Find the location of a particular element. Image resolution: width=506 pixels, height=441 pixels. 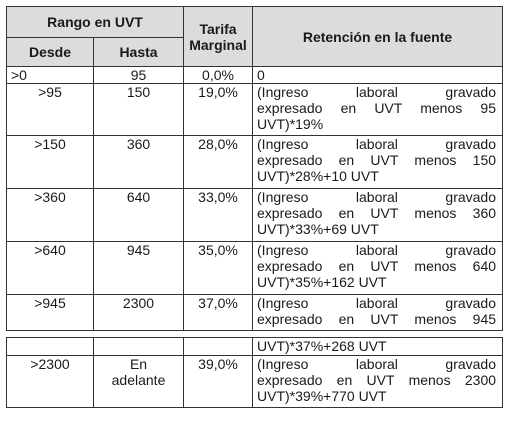

table-row: >0 95 0,0% 0 is located at coordinates (255, 75).